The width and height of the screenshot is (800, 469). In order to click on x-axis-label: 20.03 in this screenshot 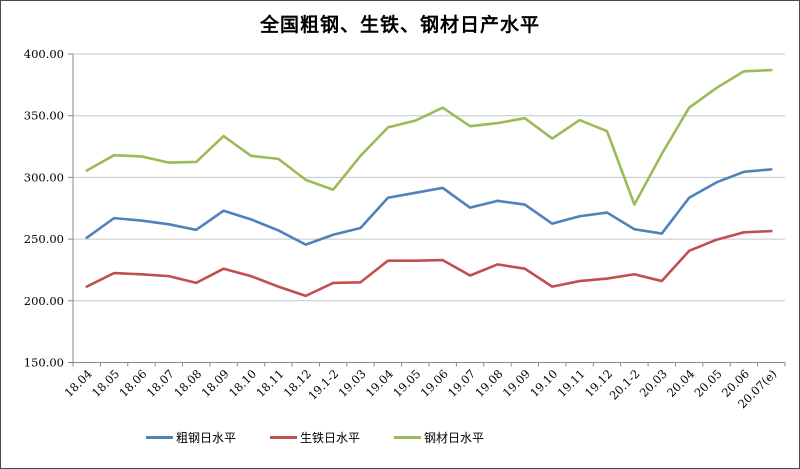, I will do `click(653, 383)`.